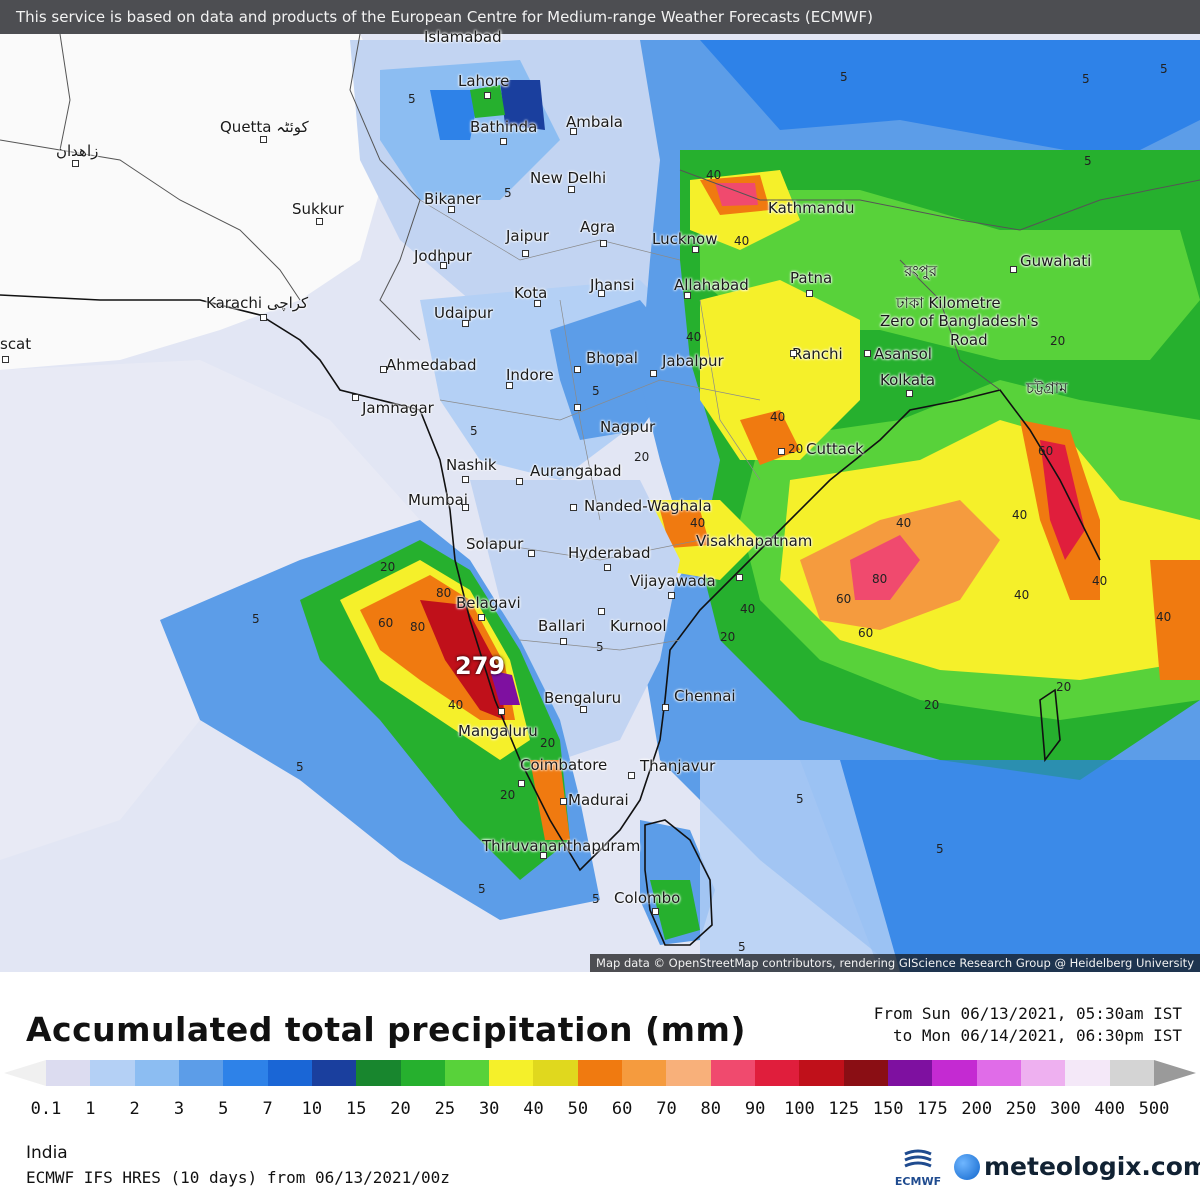 This screenshot has height=1200, width=1200. I want to click on city-label: Allahabad, so click(711, 285).